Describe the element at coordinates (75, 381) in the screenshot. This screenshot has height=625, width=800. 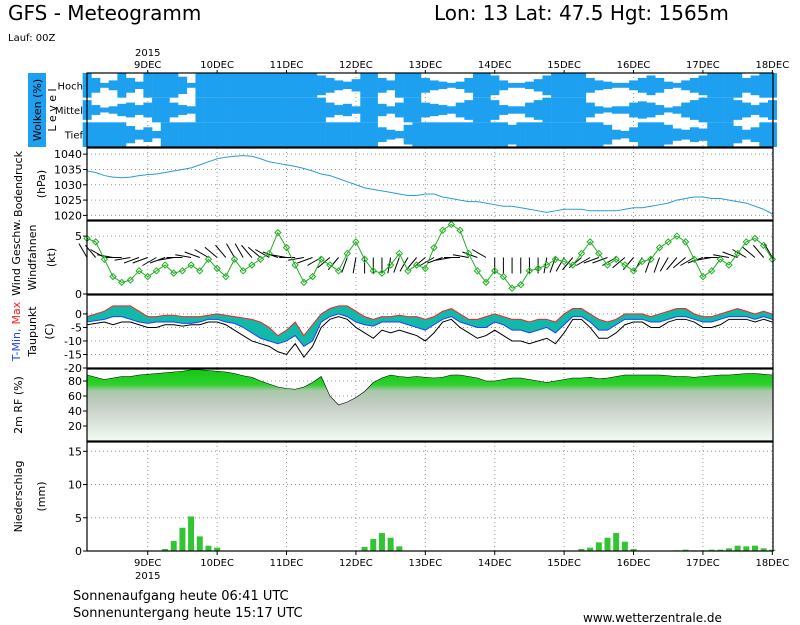
I see `y-tick-label: 80` at that location.